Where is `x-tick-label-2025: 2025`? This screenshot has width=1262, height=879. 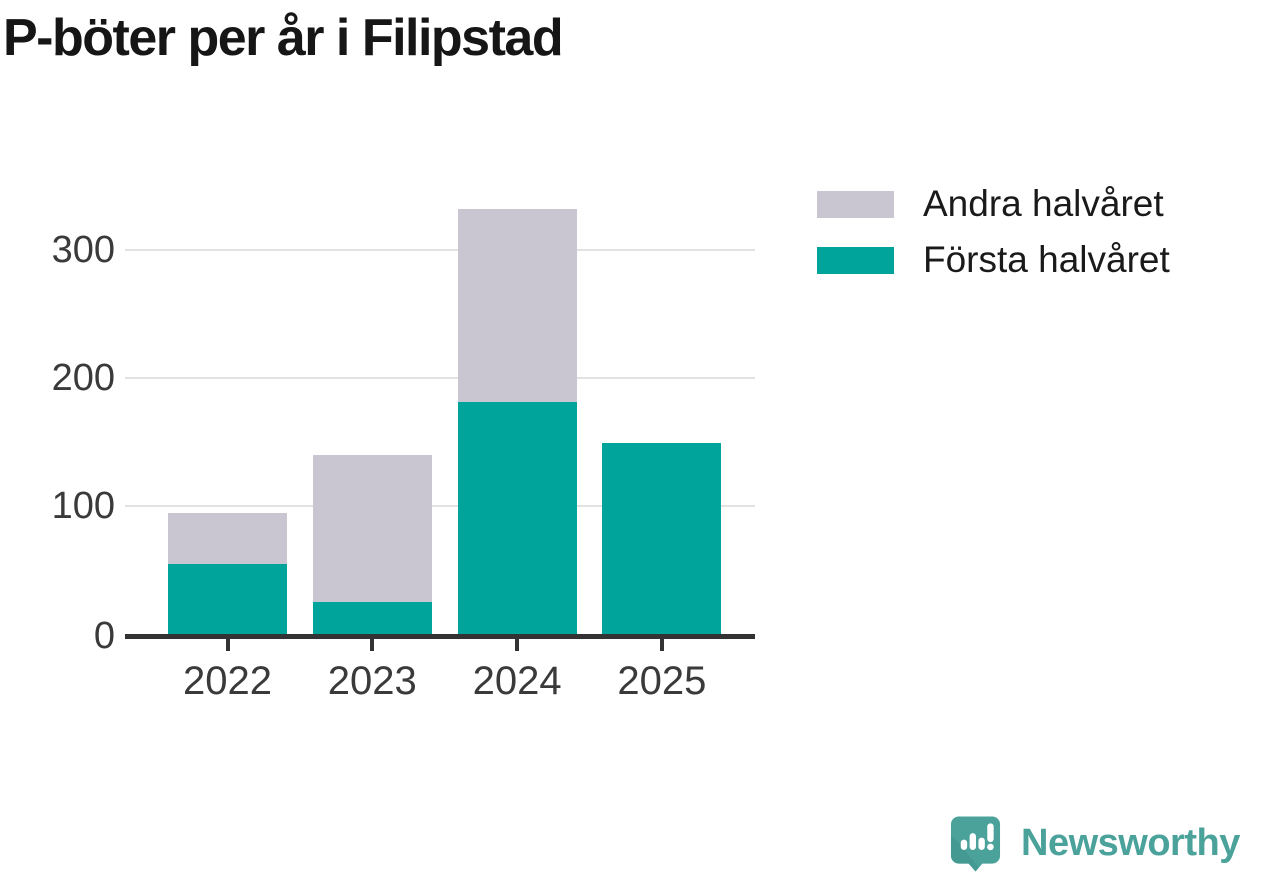 x-tick-label-2025: 2025 is located at coordinates (662, 681).